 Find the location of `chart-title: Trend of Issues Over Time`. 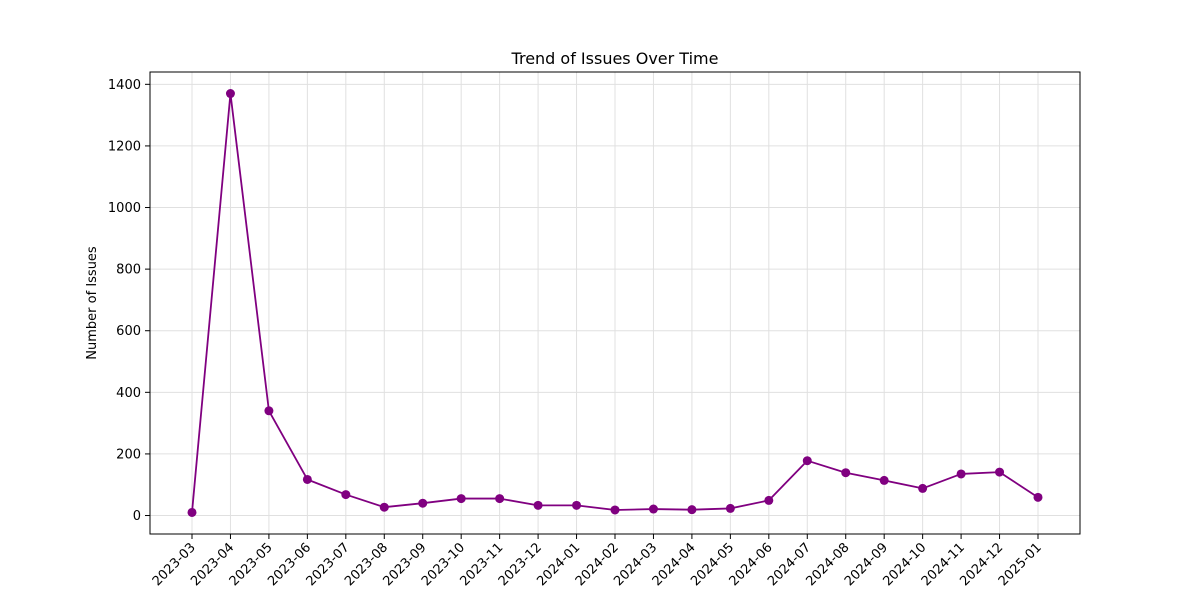

chart-title: Trend of Issues Over Time is located at coordinates (615, 58).